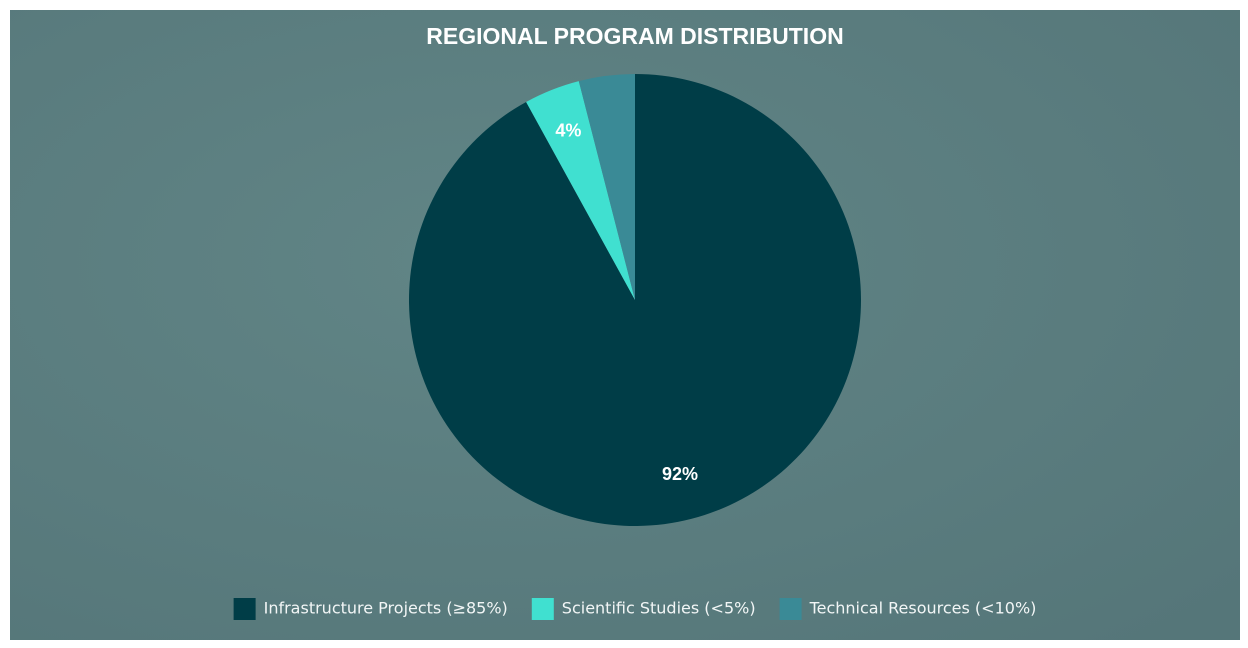  Describe the element at coordinates (634, 36) in the screenshot. I see `chart-title: REGIONAL PROGRAM DISTRIBUTION` at that location.